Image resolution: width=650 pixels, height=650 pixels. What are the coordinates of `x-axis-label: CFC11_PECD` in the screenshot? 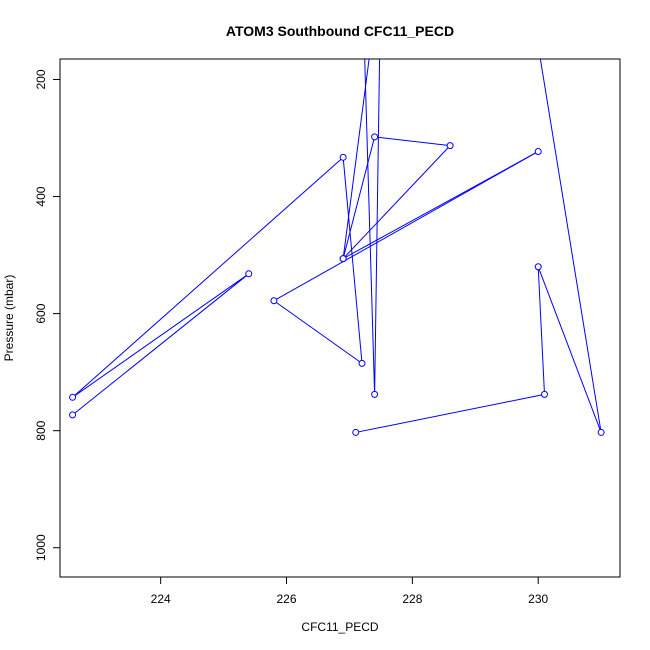 It's located at (339, 627).